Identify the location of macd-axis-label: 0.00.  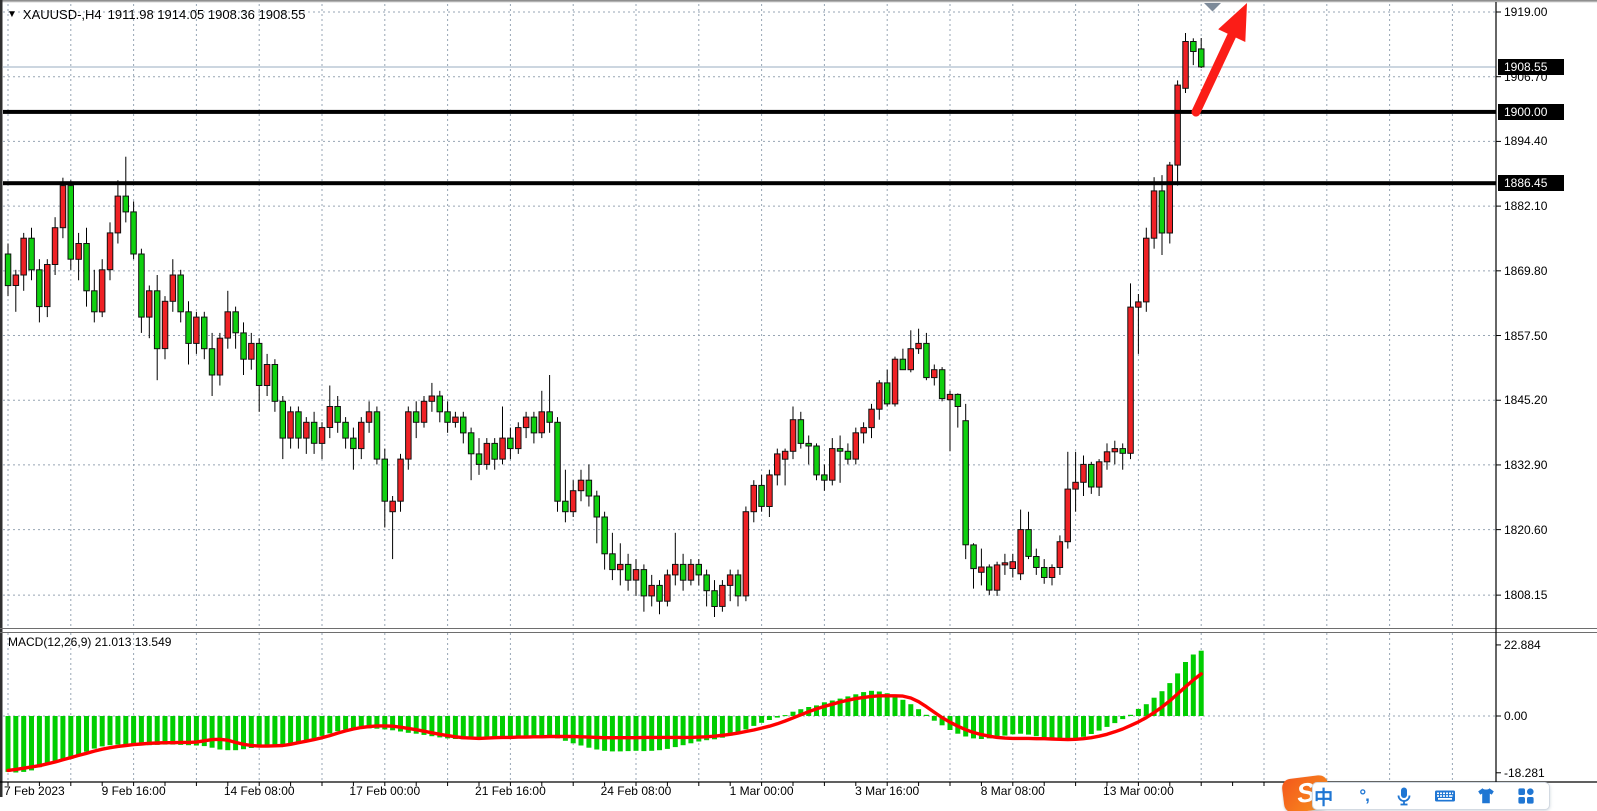
(1516, 716).